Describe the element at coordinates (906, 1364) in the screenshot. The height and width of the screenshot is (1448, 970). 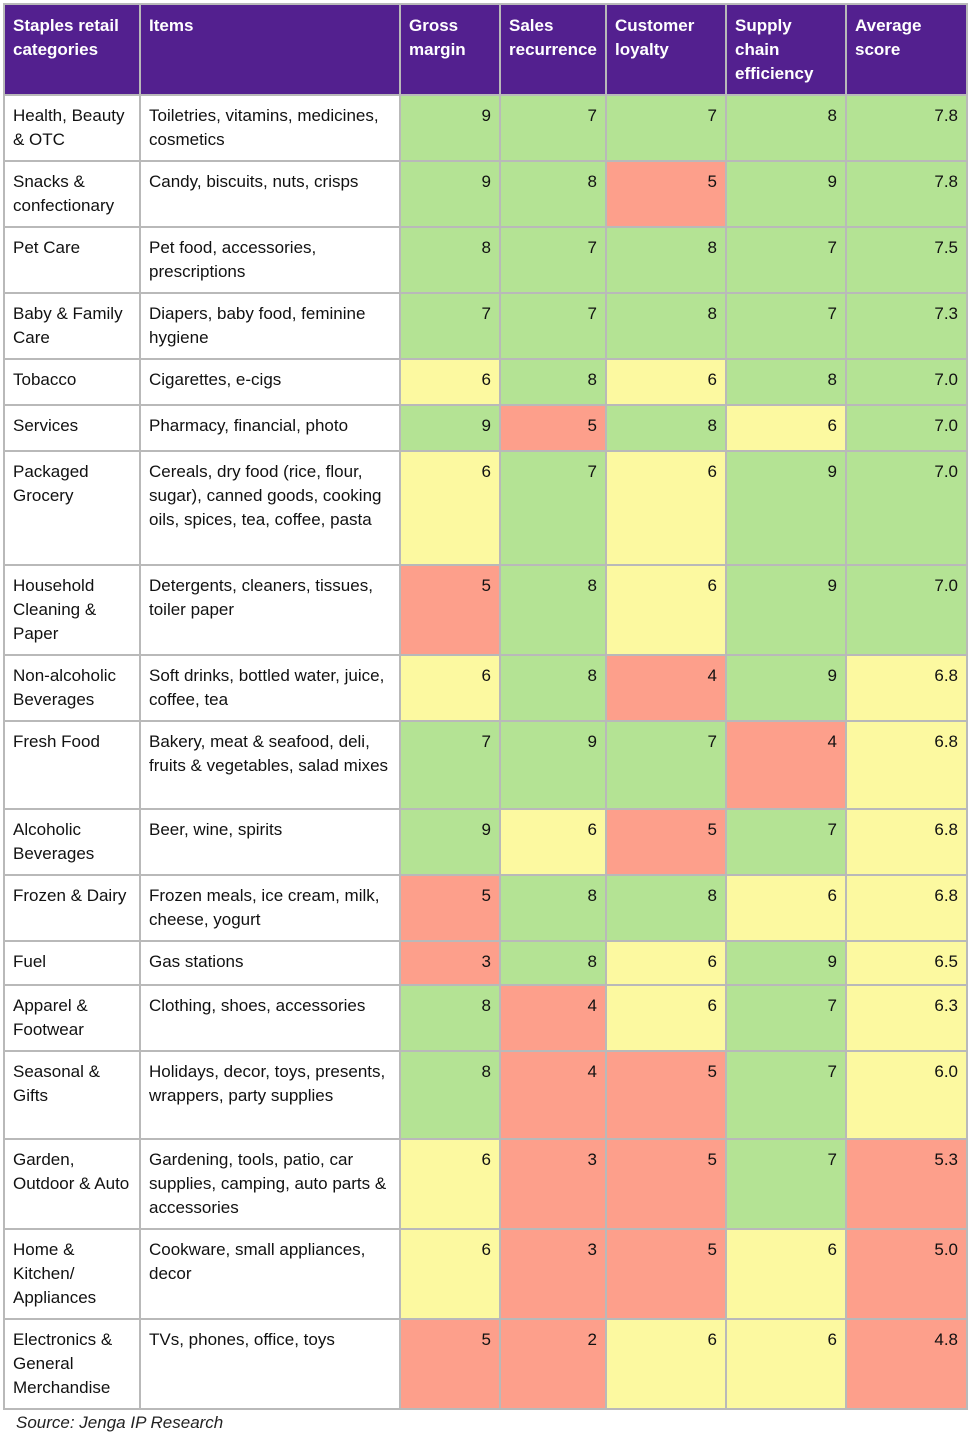
I see `average-score-cell: 4.8` at that location.